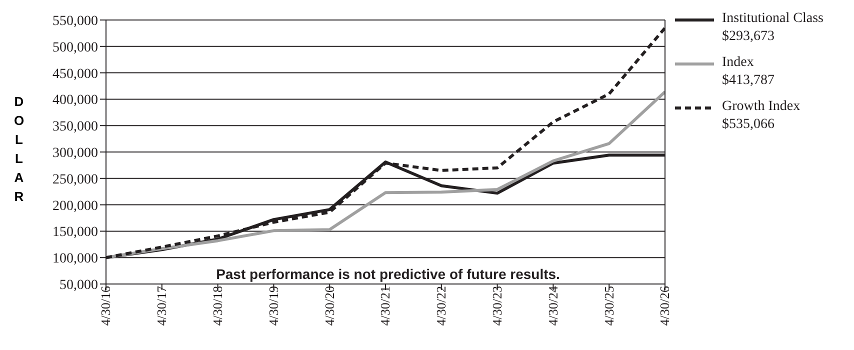  What do you see at coordinates (79, 285) in the screenshot?
I see `y-tick-label: 50,000` at bounding box center [79, 285].